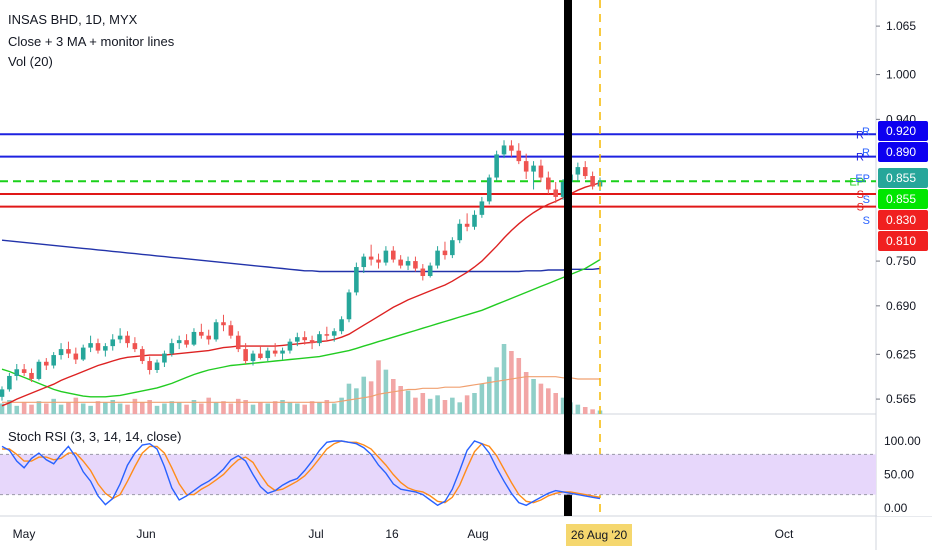 The height and width of the screenshot is (550, 932). Describe the element at coordinates (315, 534) in the screenshot. I see `time-axis-label: Jul` at that location.